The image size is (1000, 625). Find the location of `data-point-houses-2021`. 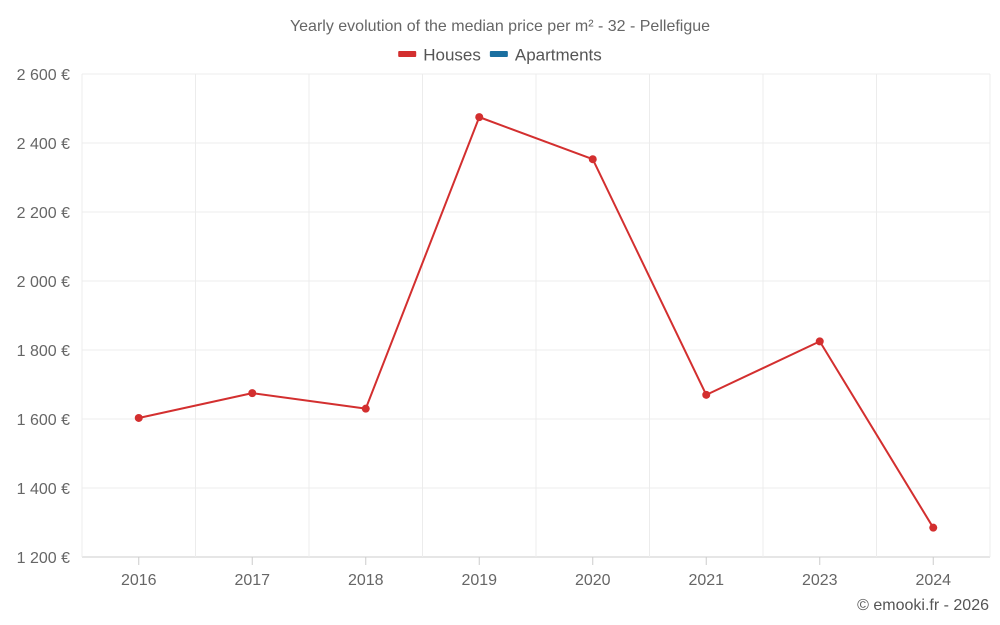

data-point-houses-2021 is located at coordinates (706, 394).